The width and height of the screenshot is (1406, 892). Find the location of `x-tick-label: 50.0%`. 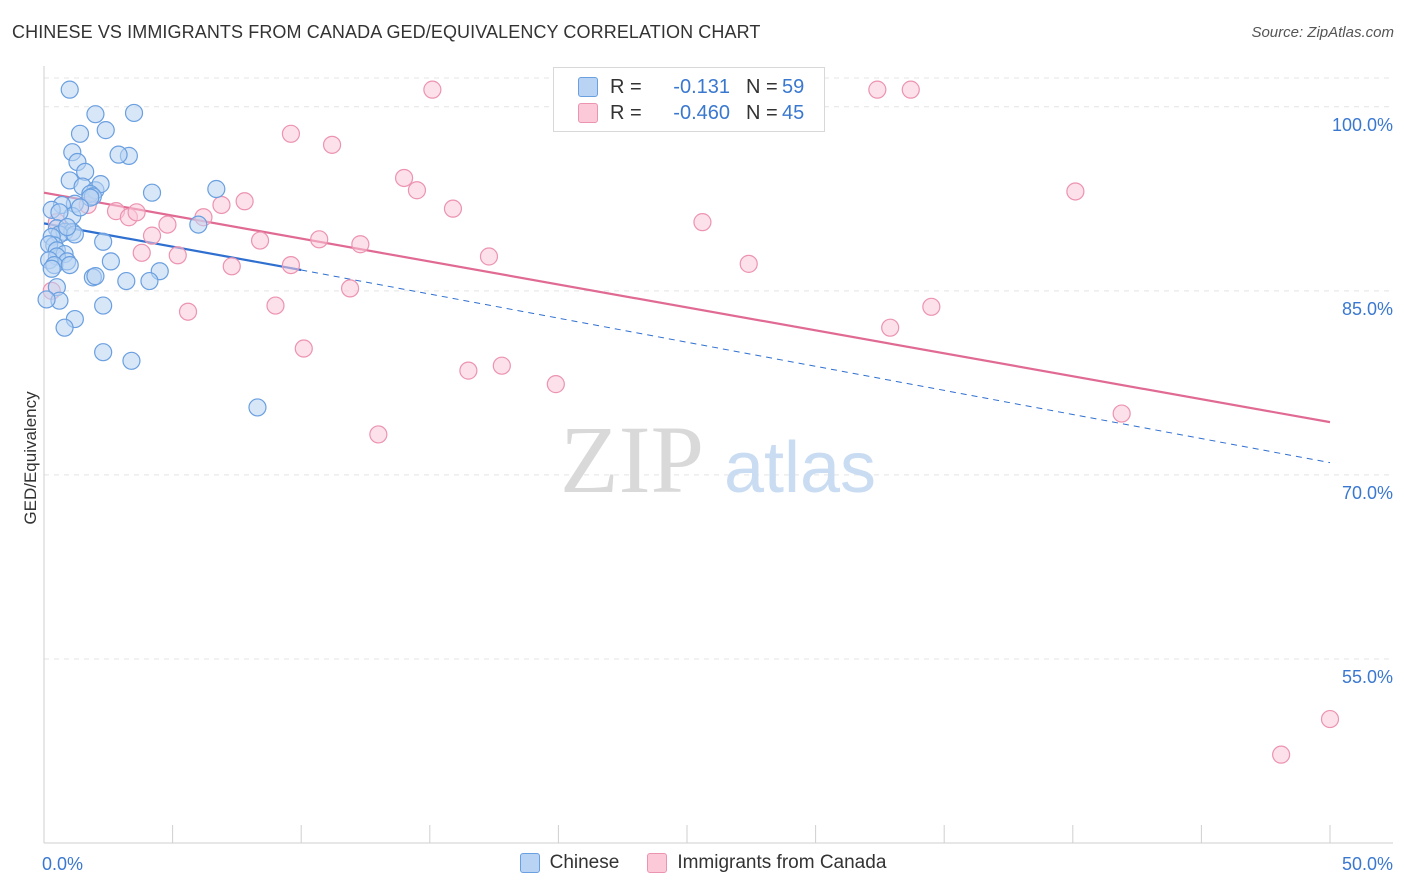

x-tick-label: 50.0% is located at coordinates (1367, 864).